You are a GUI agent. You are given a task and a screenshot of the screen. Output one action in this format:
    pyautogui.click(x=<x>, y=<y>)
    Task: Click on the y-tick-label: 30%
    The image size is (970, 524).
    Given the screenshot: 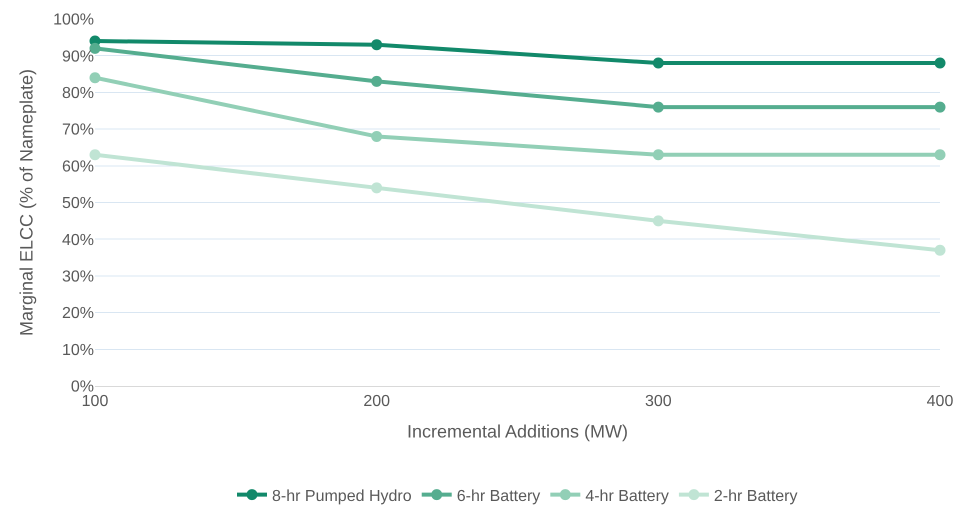 What is the action you would take?
    pyautogui.click(x=78, y=277)
    